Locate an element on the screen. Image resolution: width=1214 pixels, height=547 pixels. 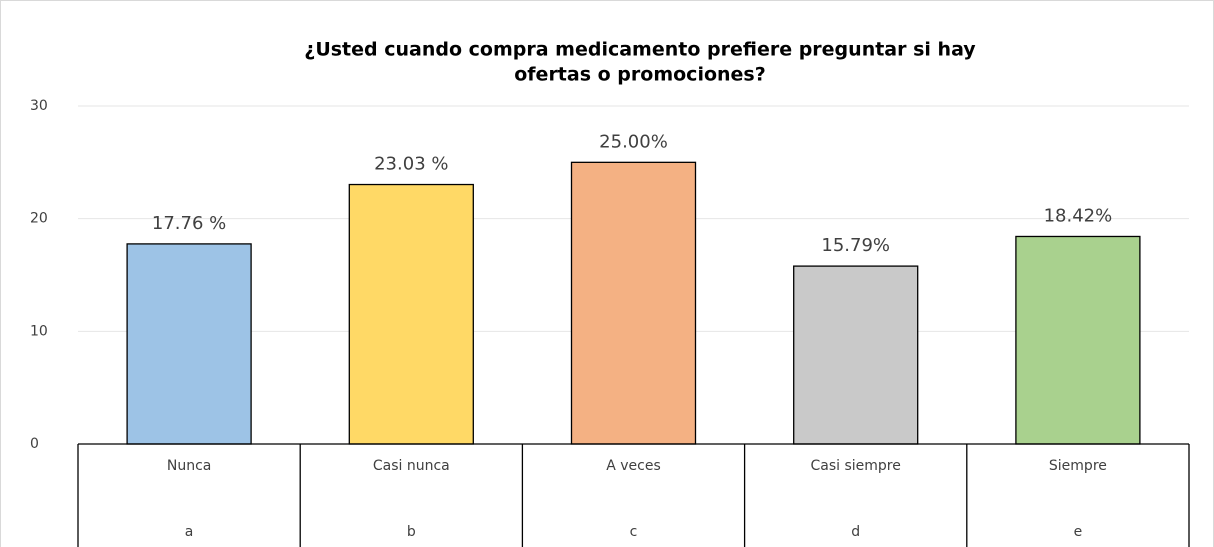
data-label: 18.42% is located at coordinates (1078, 215).